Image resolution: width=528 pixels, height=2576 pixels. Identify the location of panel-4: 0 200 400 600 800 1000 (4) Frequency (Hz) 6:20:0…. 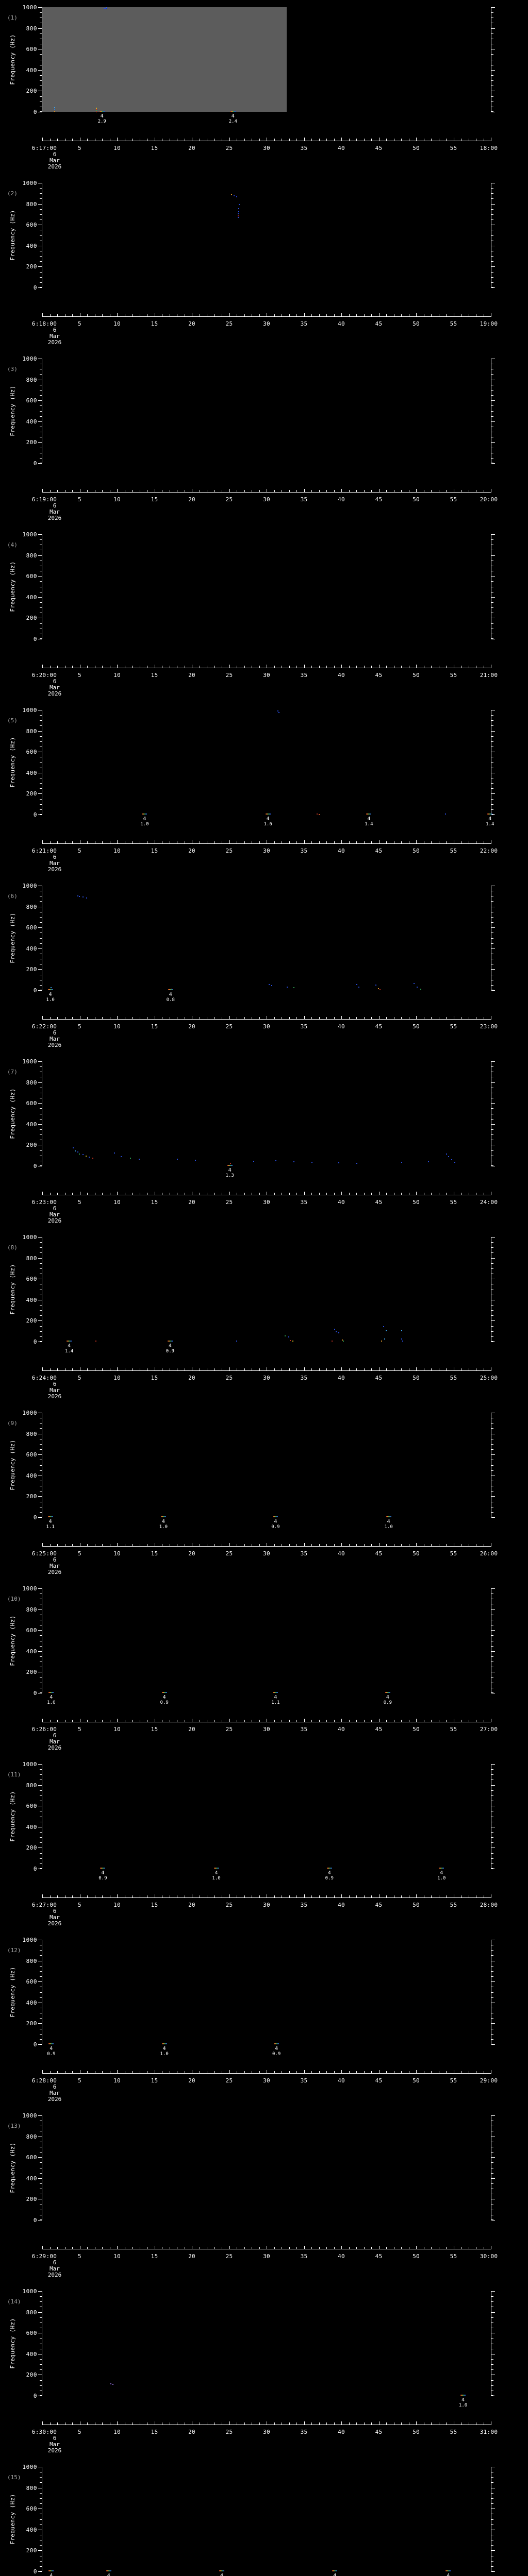
(264, 621).